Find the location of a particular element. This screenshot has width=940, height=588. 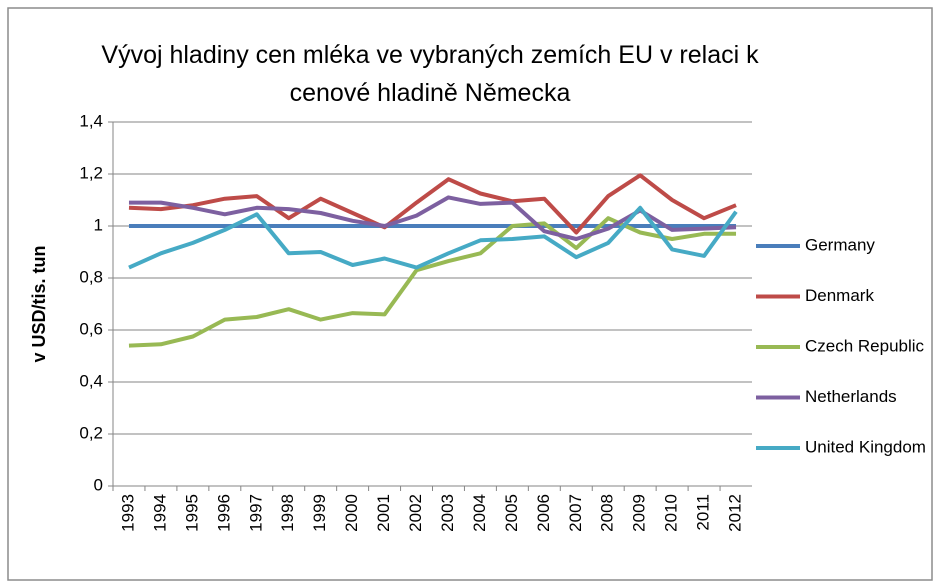

y-tick-label: 1,2 is located at coordinates (91, 172).